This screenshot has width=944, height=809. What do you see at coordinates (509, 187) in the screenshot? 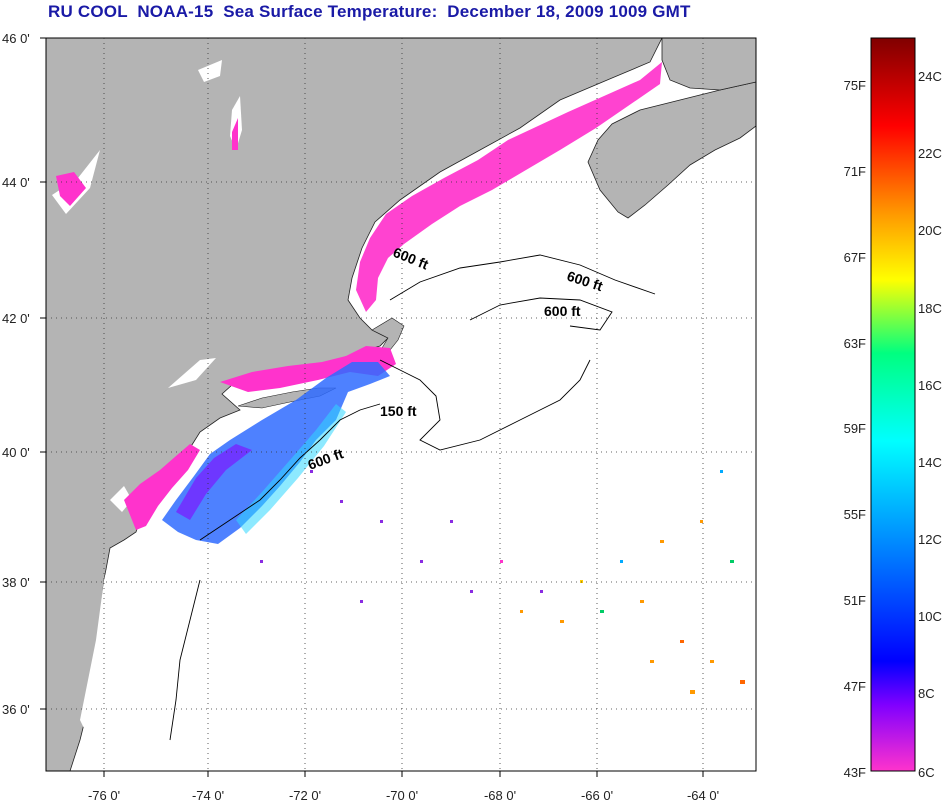
I see `sst-cold-gulf-of-maine` at bounding box center [509, 187].